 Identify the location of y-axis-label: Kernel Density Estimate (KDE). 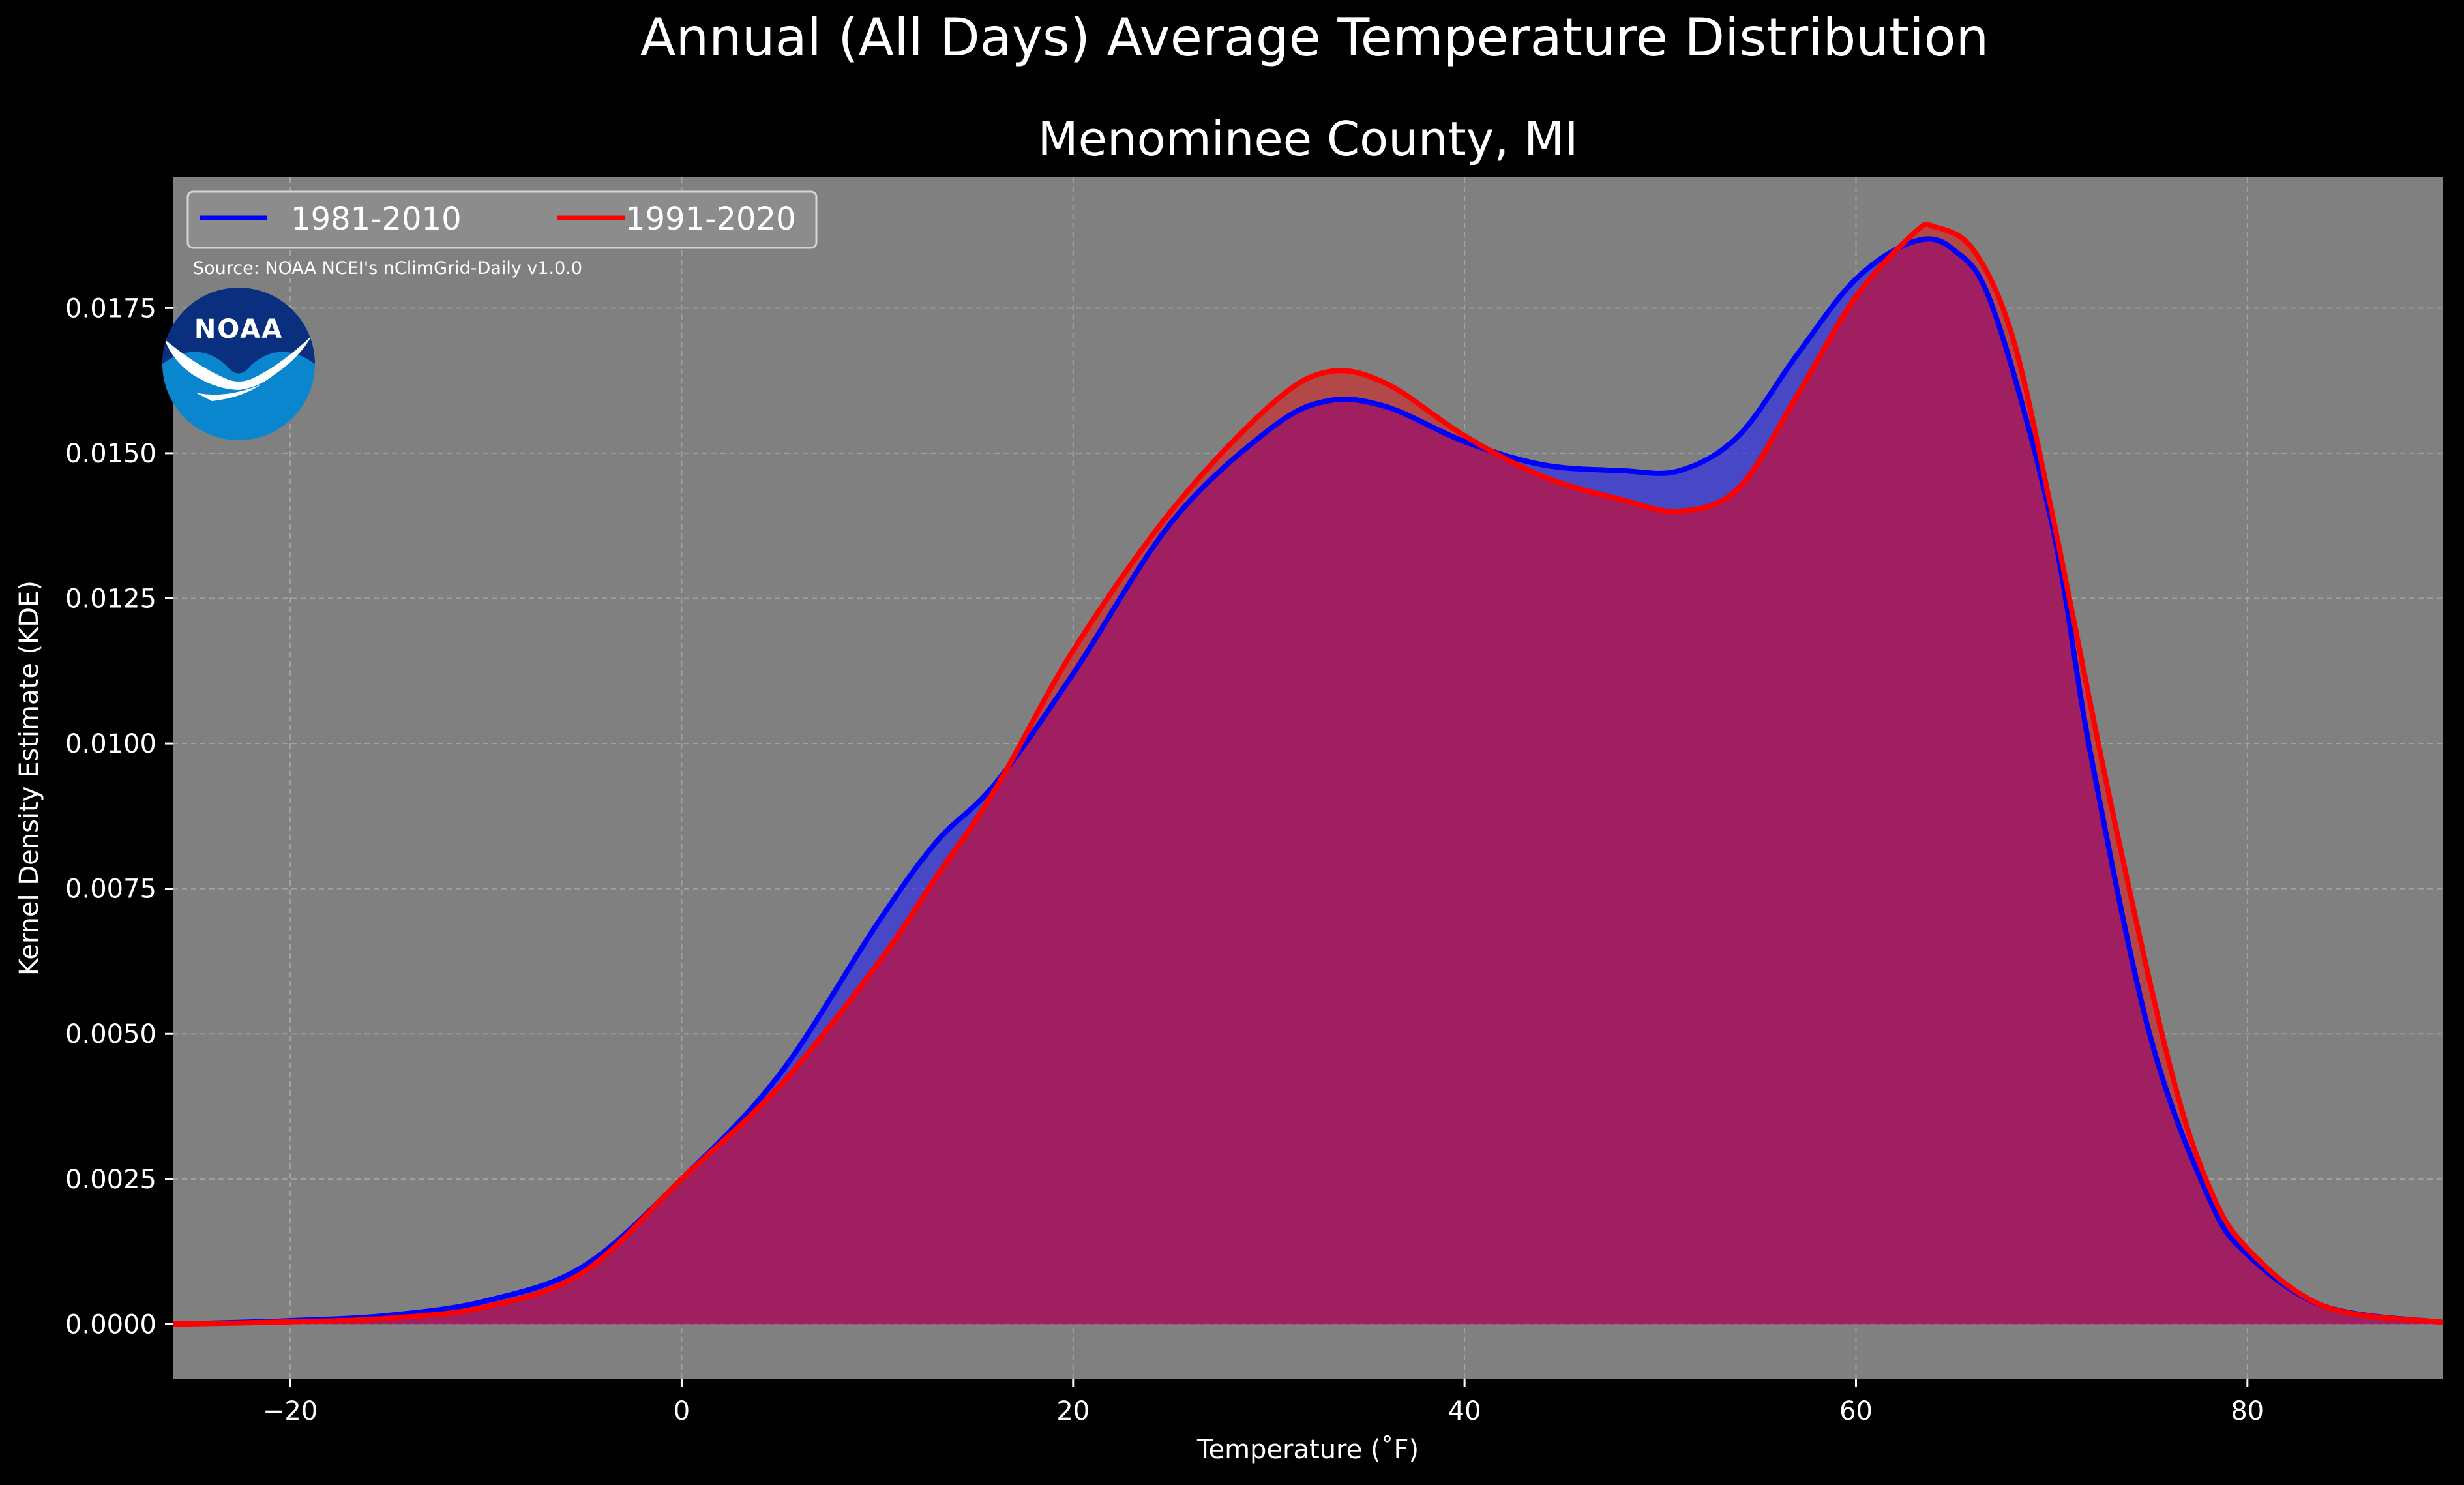
(29, 778).